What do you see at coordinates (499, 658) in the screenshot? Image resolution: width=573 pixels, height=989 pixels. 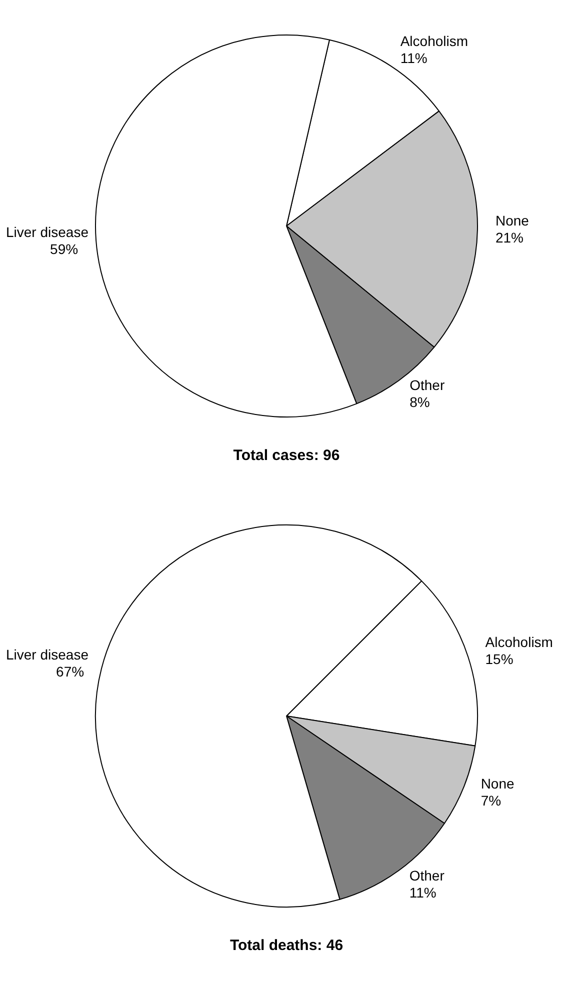 I see `data-label: 15%` at bounding box center [499, 658].